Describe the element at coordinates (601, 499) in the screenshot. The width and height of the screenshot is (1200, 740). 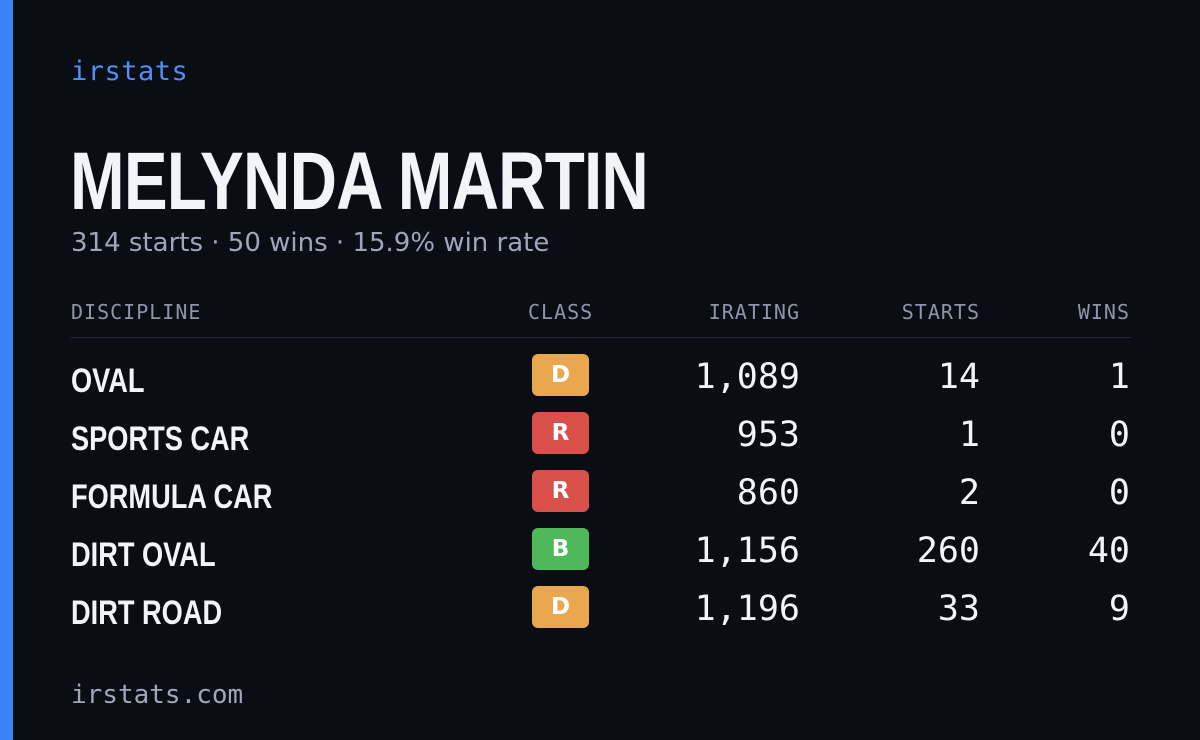
I see `table-row: FORMULA CAR R 860 2 0` at that location.